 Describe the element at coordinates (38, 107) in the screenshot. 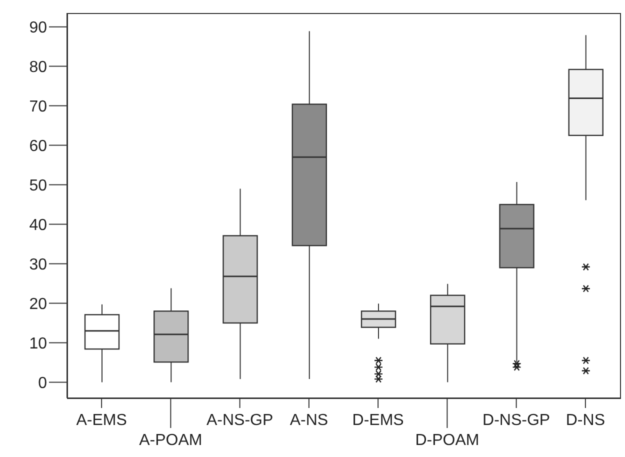

I see `y-tick-label: 70` at that location.